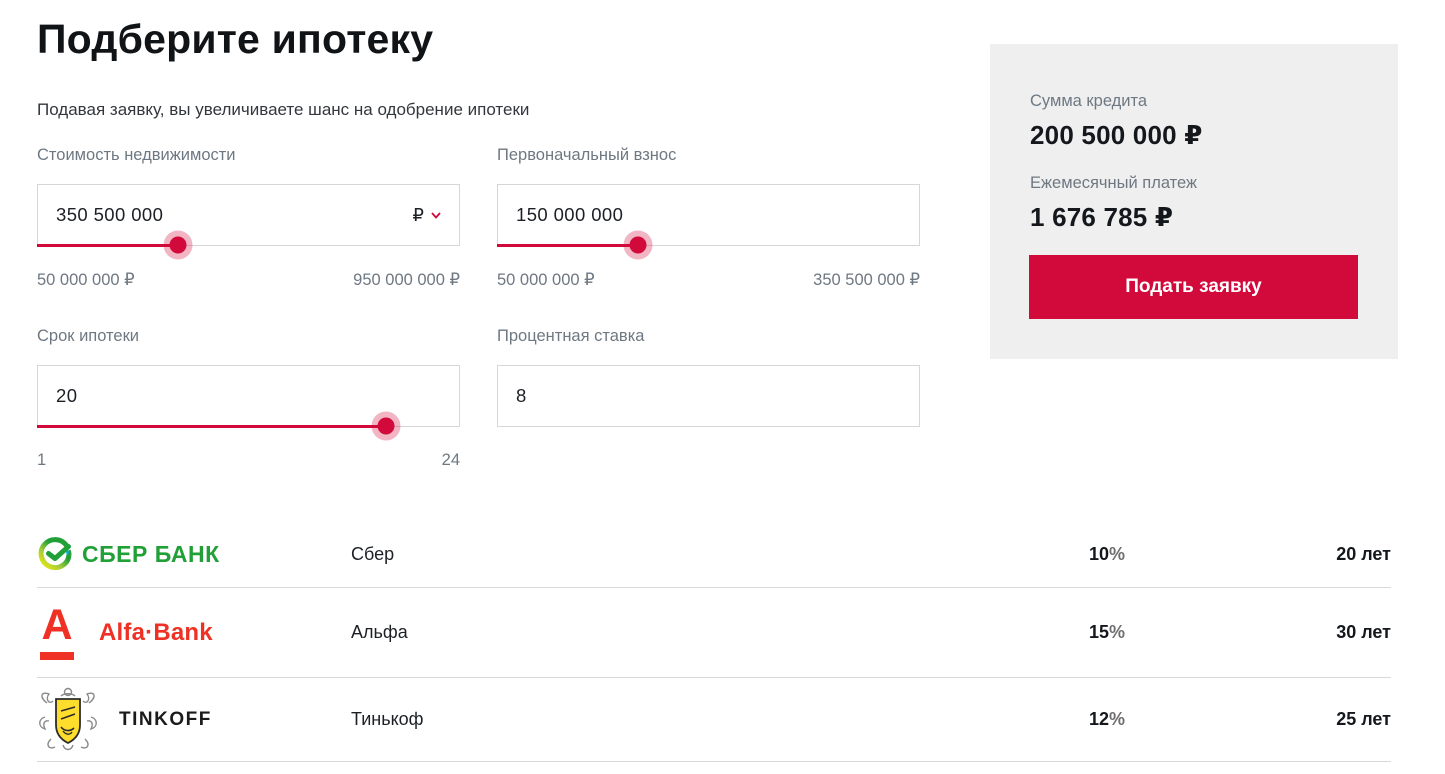 Image resolution: width=1445 pixels, height=774 pixels. I want to click on chevron-down-icon, so click(436, 215).